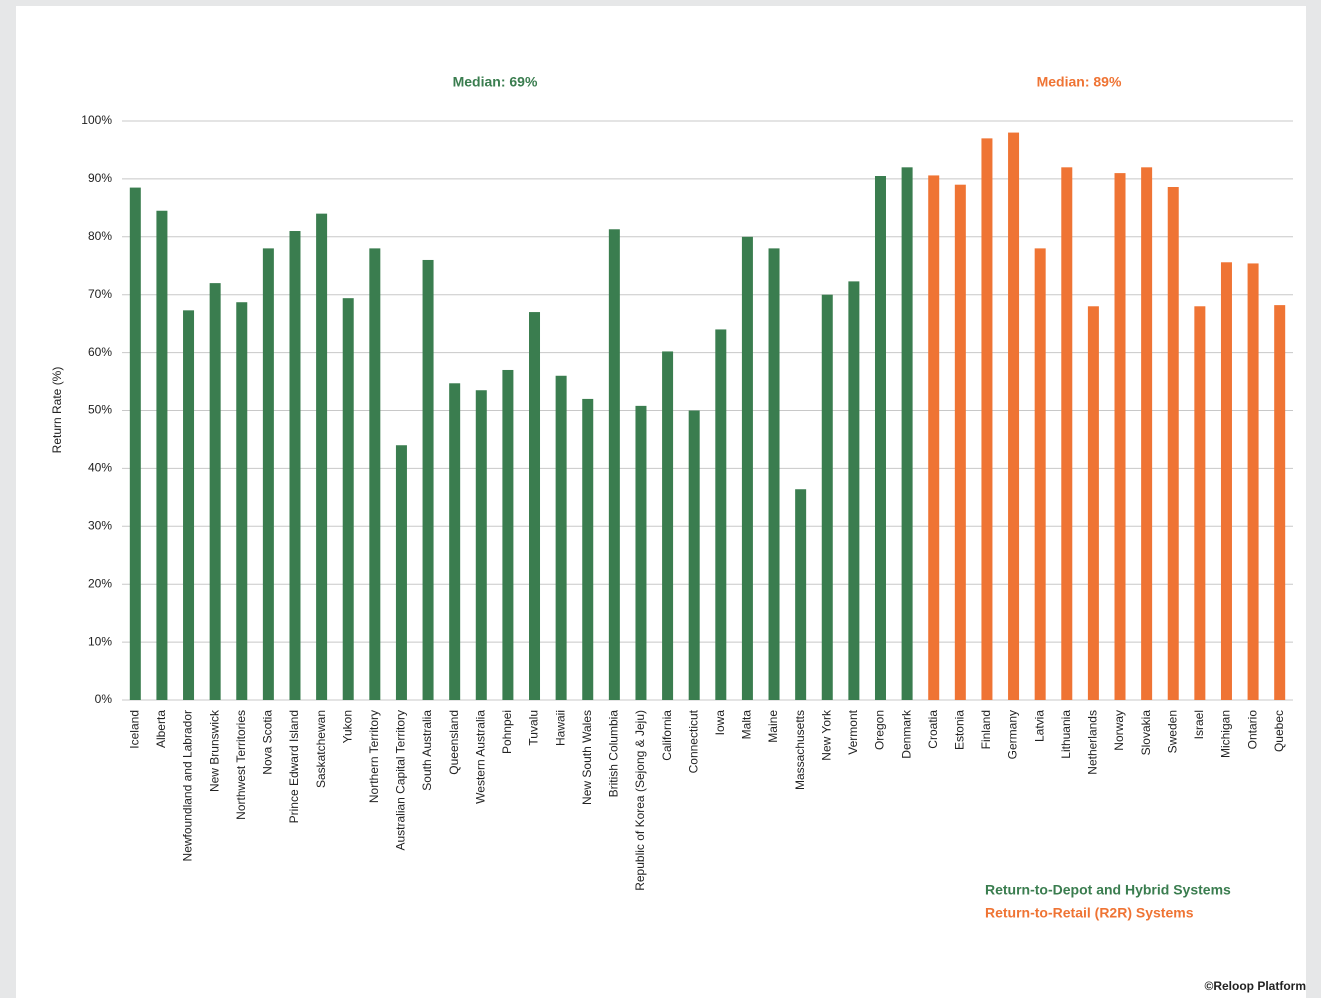  What do you see at coordinates (906, 734) in the screenshot?
I see `x-tick-label: Denmark` at bounding box center [906, 734].